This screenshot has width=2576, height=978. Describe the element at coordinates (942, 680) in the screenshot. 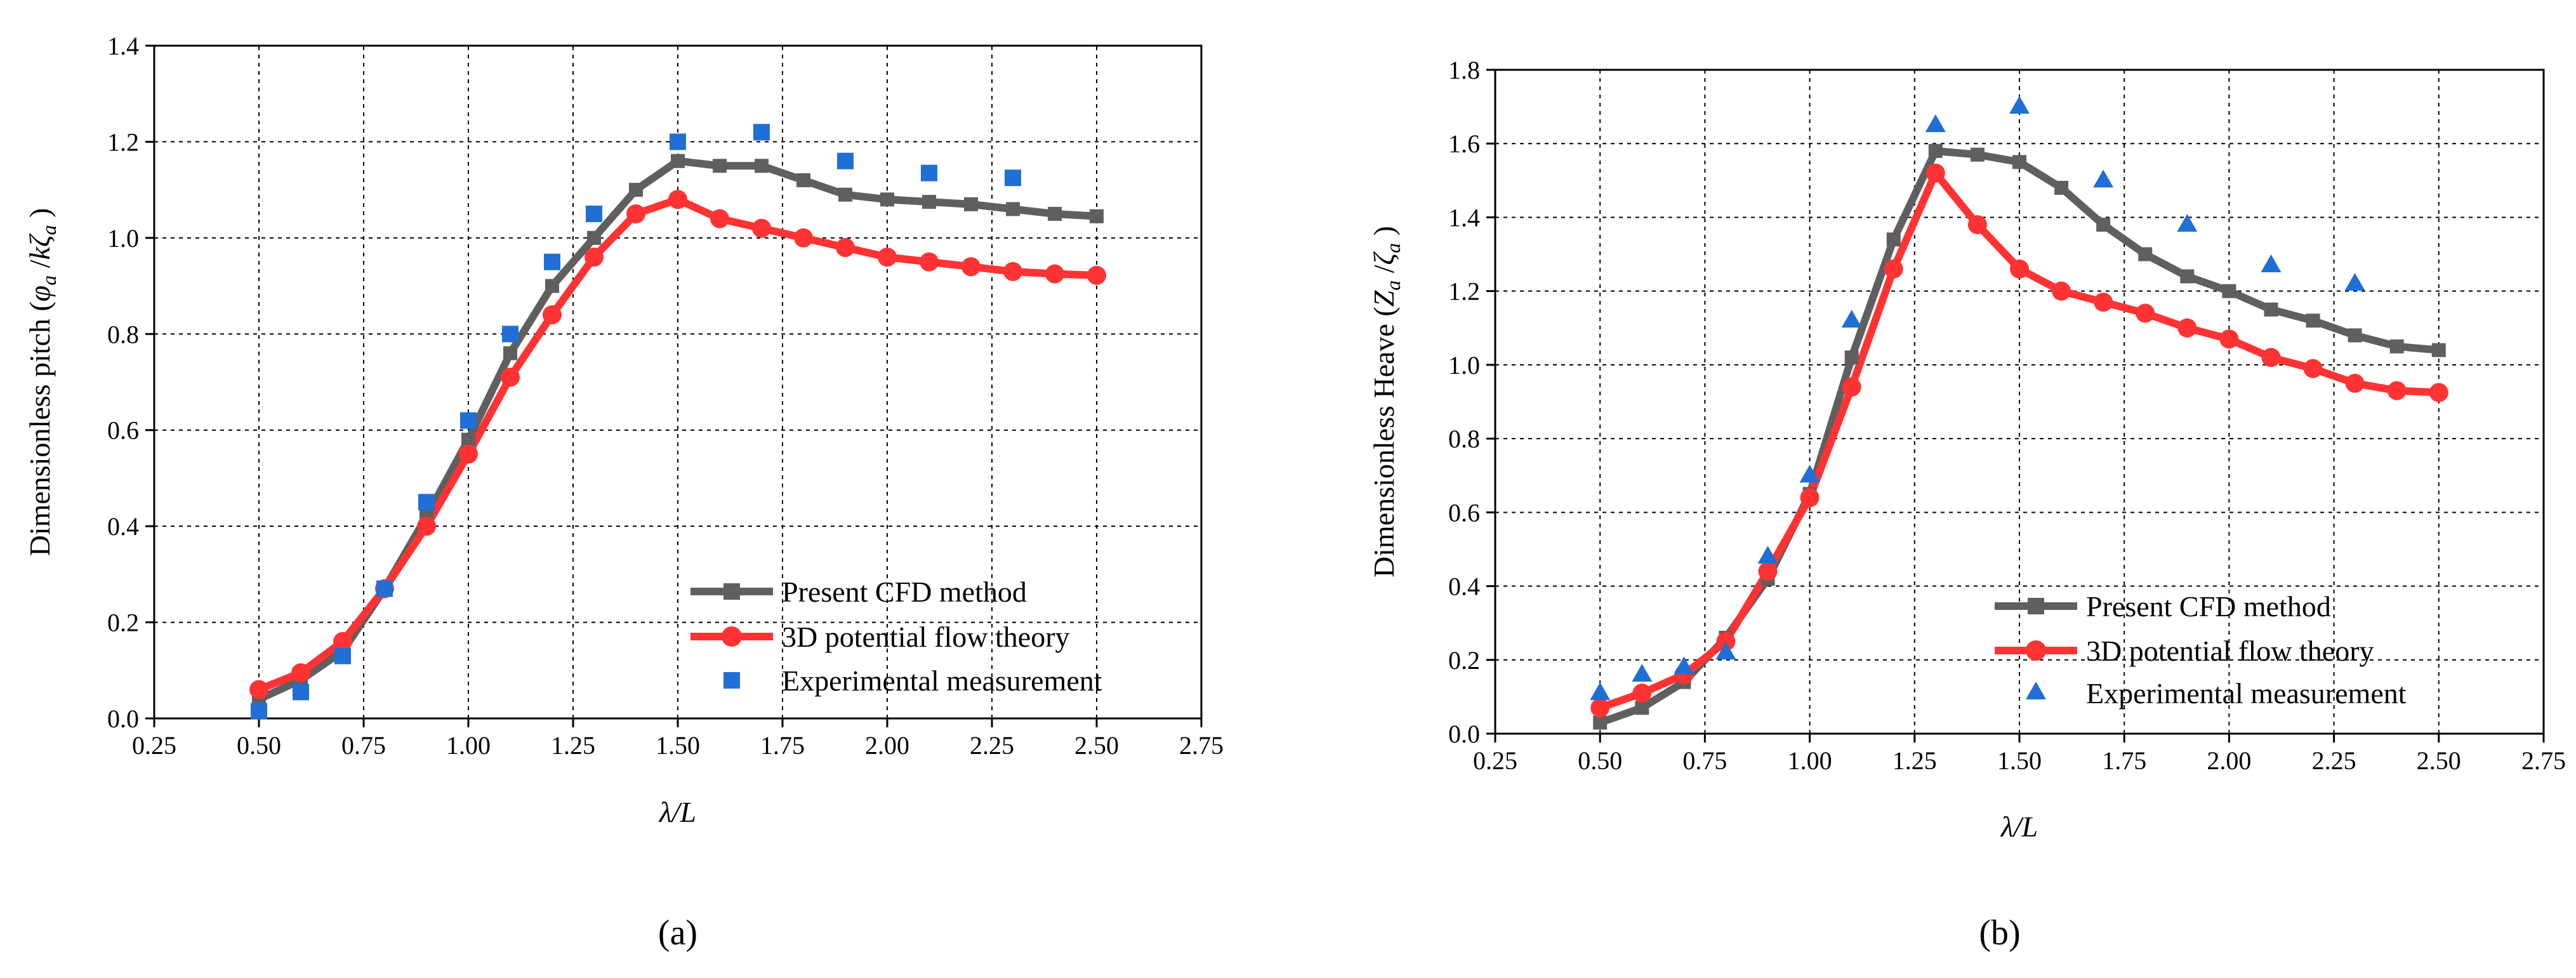

I see `chart-a-legend-exp-label: Experimental measurement` at that location.